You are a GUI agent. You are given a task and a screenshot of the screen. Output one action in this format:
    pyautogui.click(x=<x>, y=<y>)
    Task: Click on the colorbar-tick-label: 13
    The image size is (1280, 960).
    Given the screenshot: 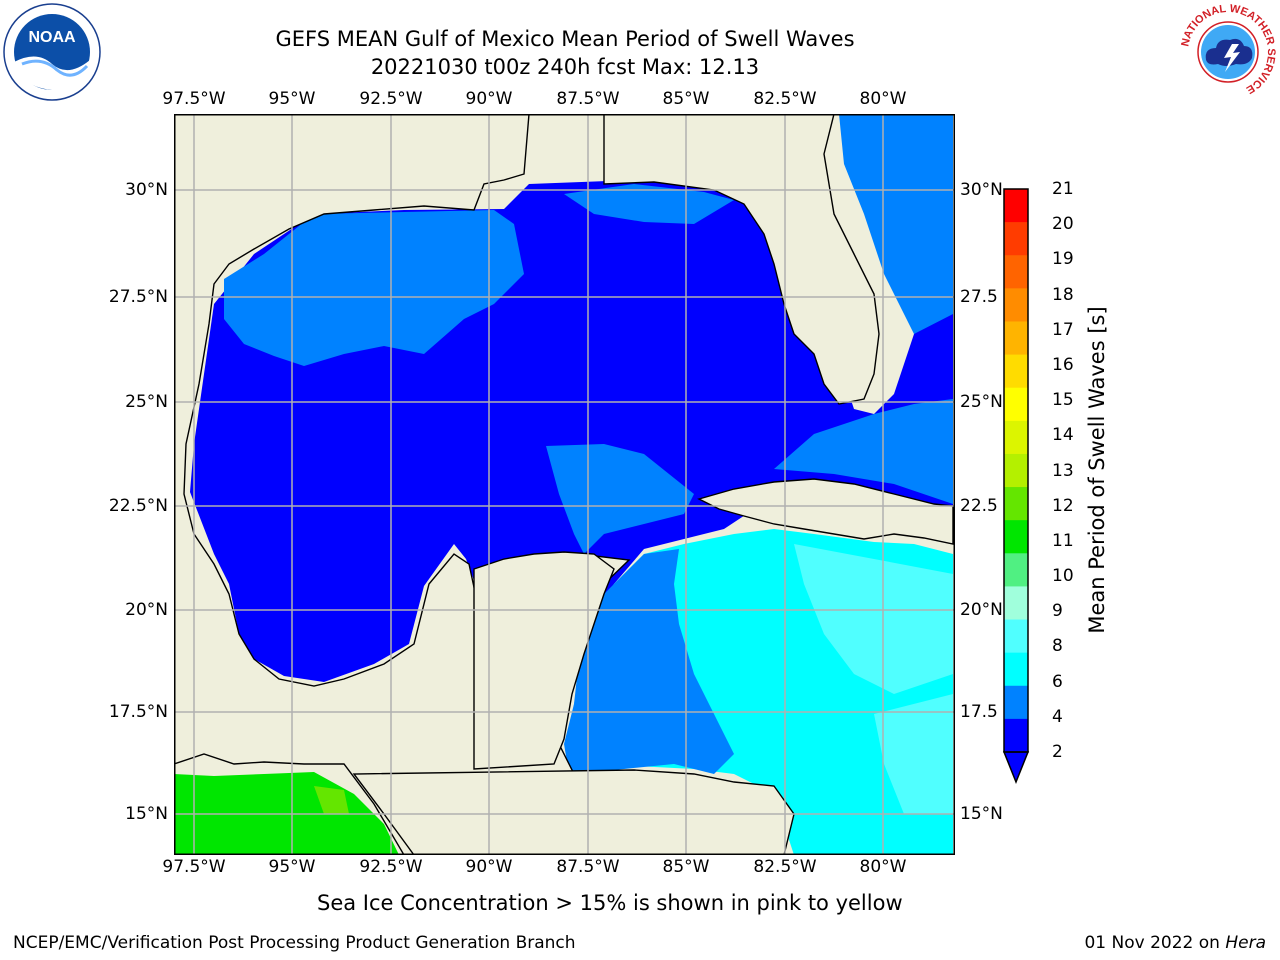 What is the action you would take?
    pyautogui.click(x=1063, y=470)
    